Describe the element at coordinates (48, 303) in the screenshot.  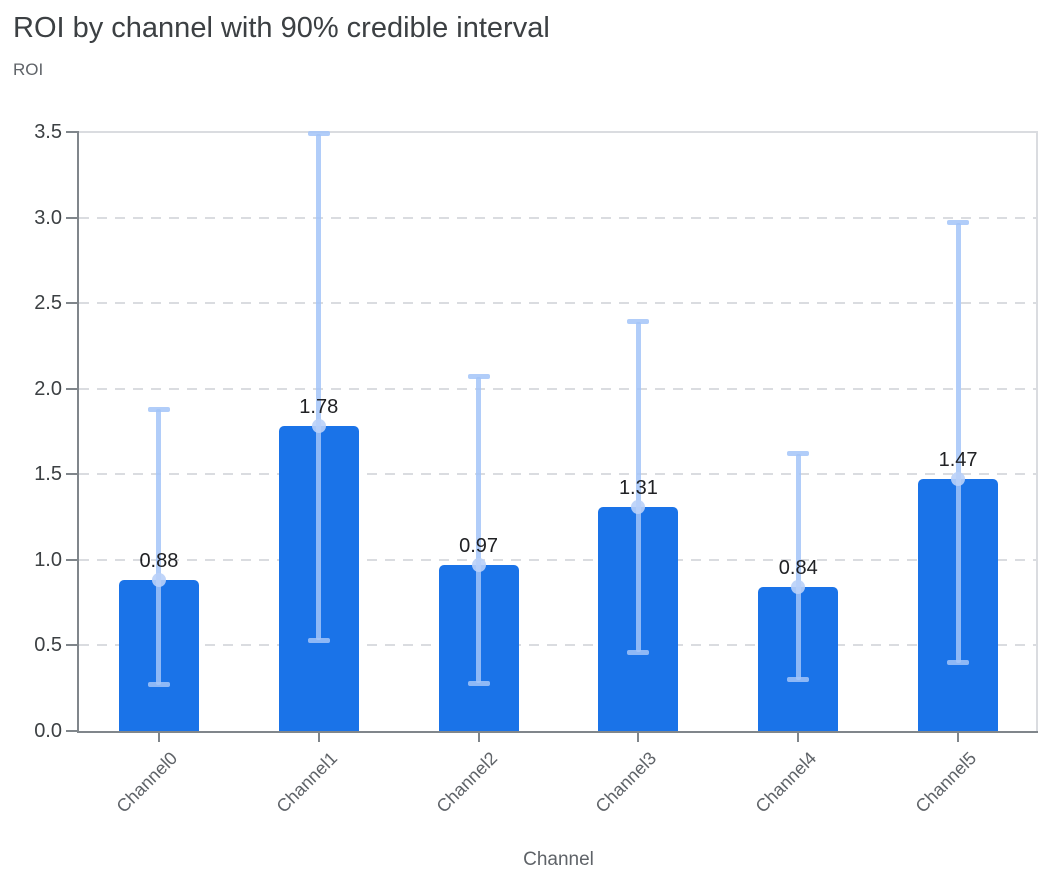
I see `y-tick-label: 2.5` at that location.